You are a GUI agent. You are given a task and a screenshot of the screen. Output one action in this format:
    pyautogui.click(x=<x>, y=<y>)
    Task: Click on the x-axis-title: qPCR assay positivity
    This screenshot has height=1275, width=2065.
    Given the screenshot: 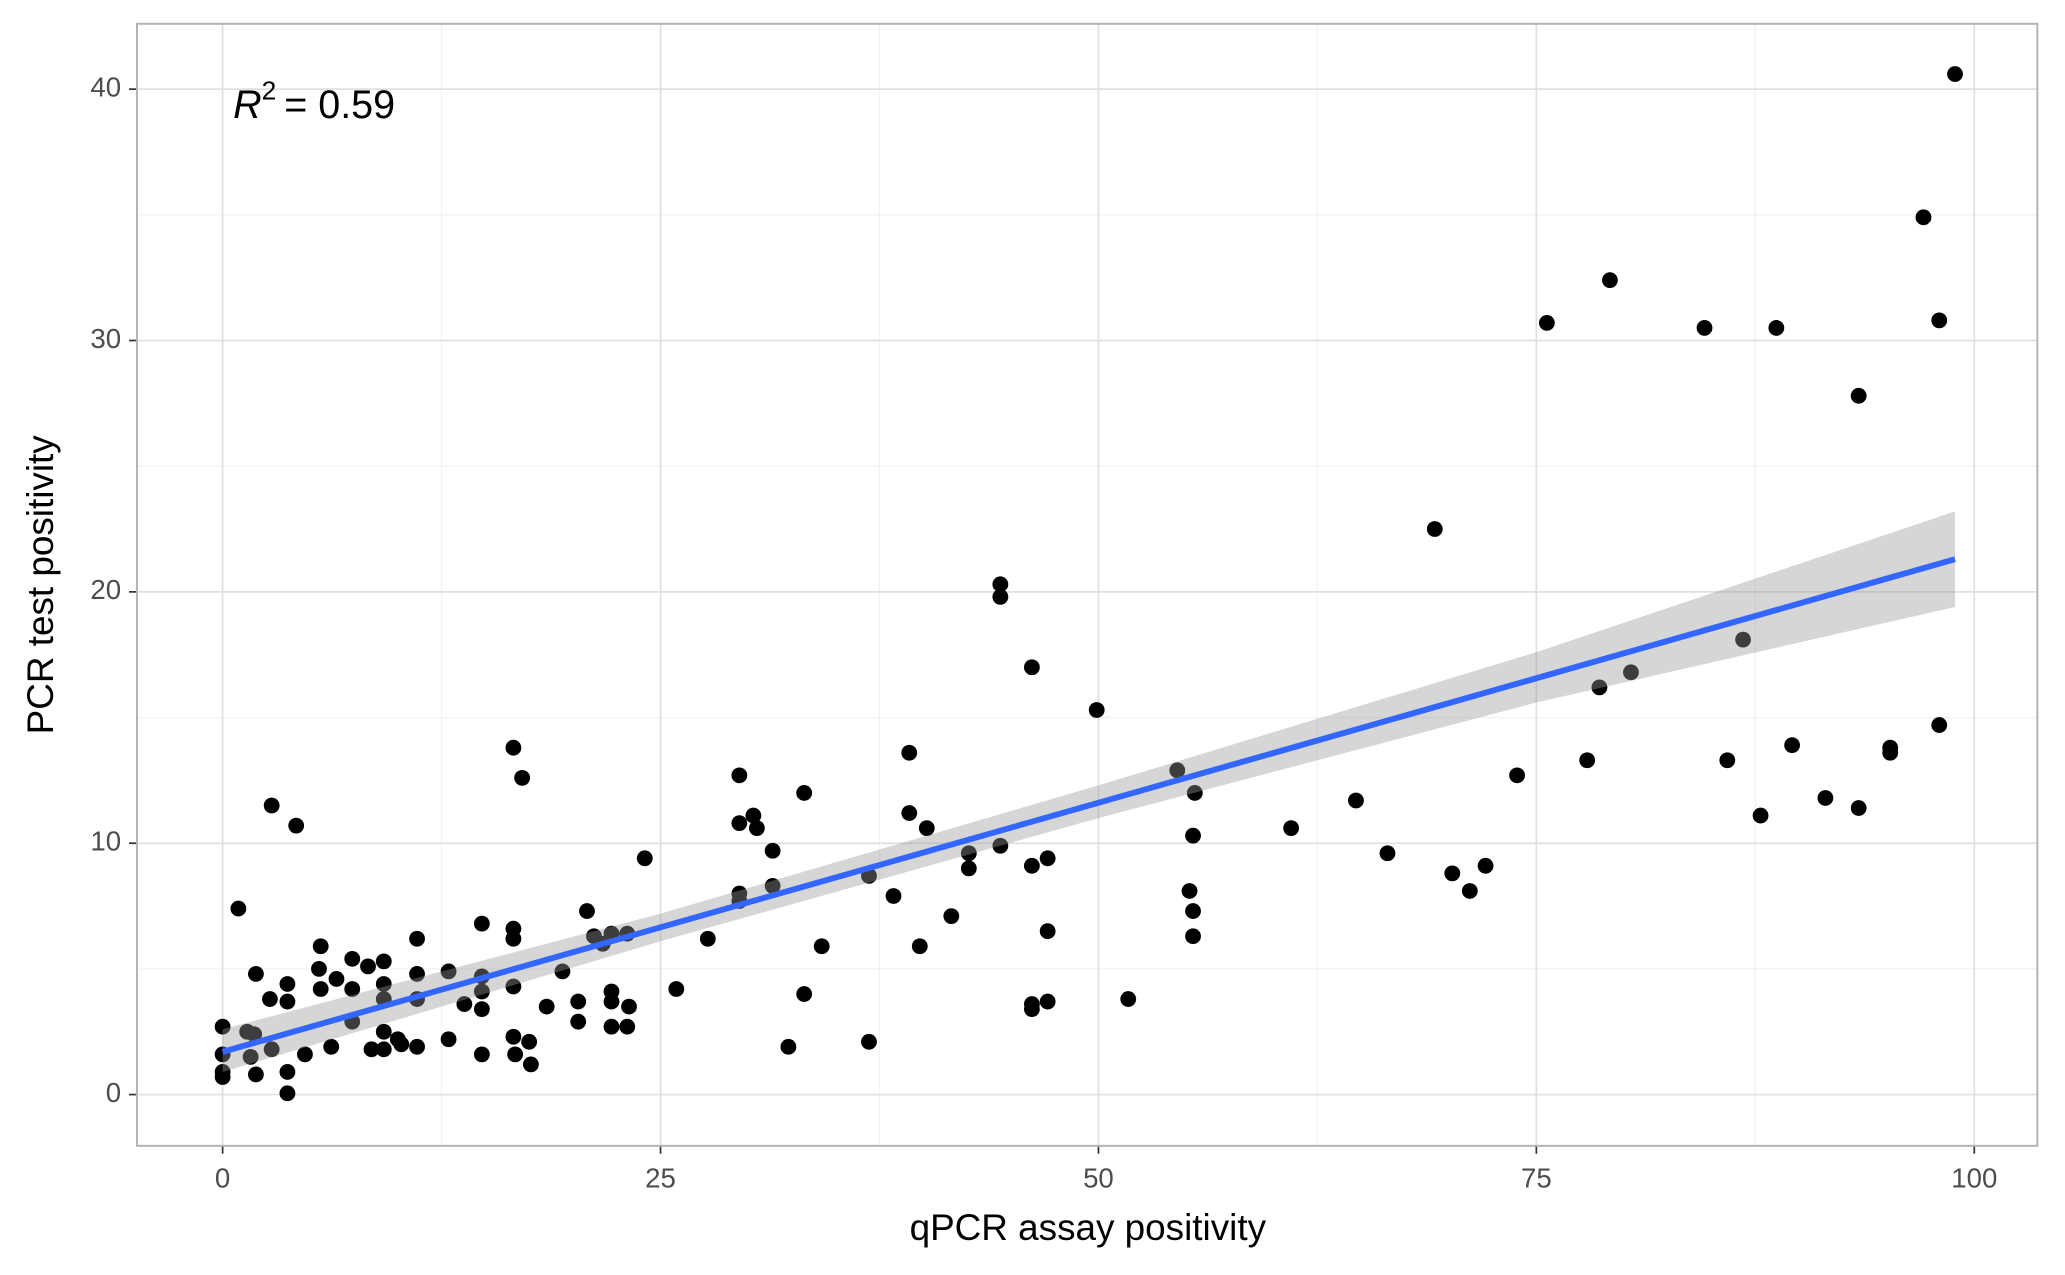 What is the action you would take?
    pyautogui.click(x=1088, y=1227)
    